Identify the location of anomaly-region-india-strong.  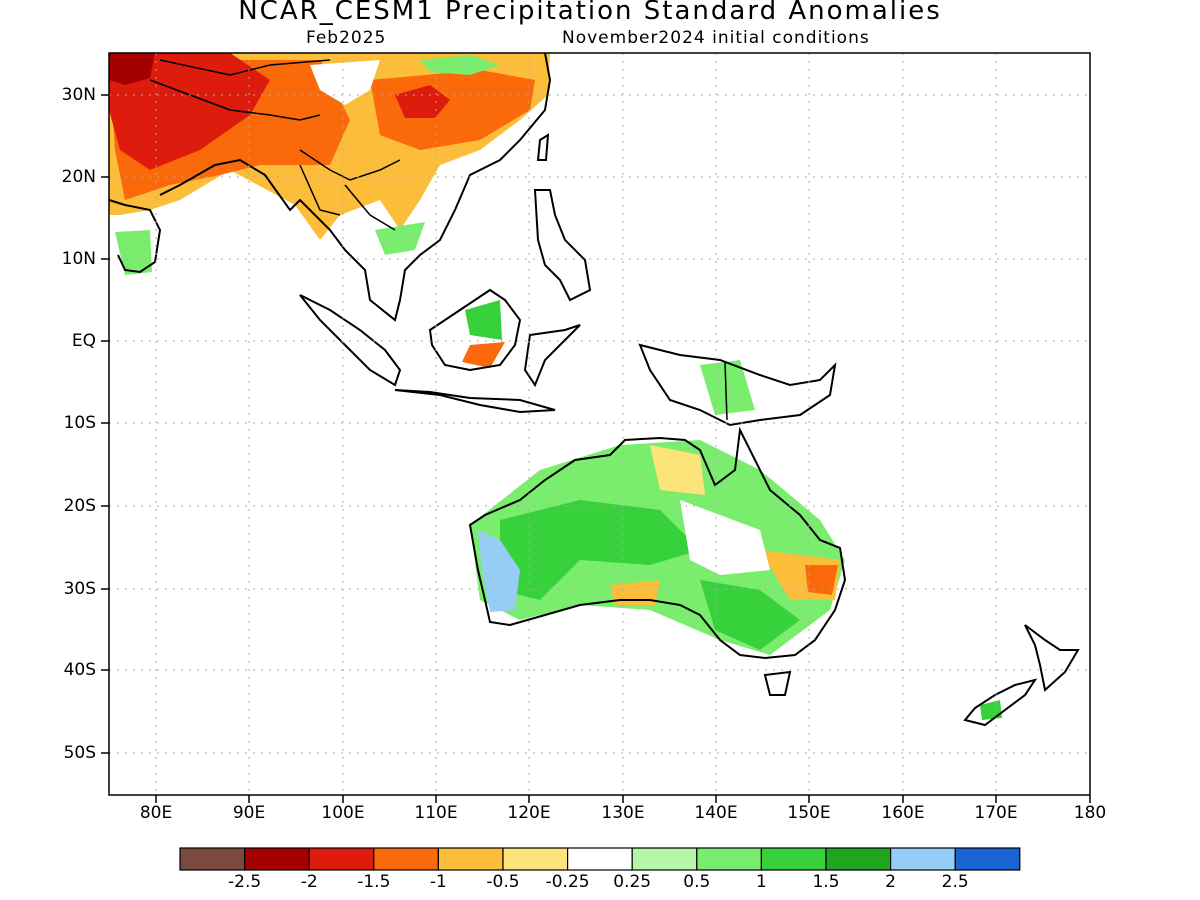
(189, 111).